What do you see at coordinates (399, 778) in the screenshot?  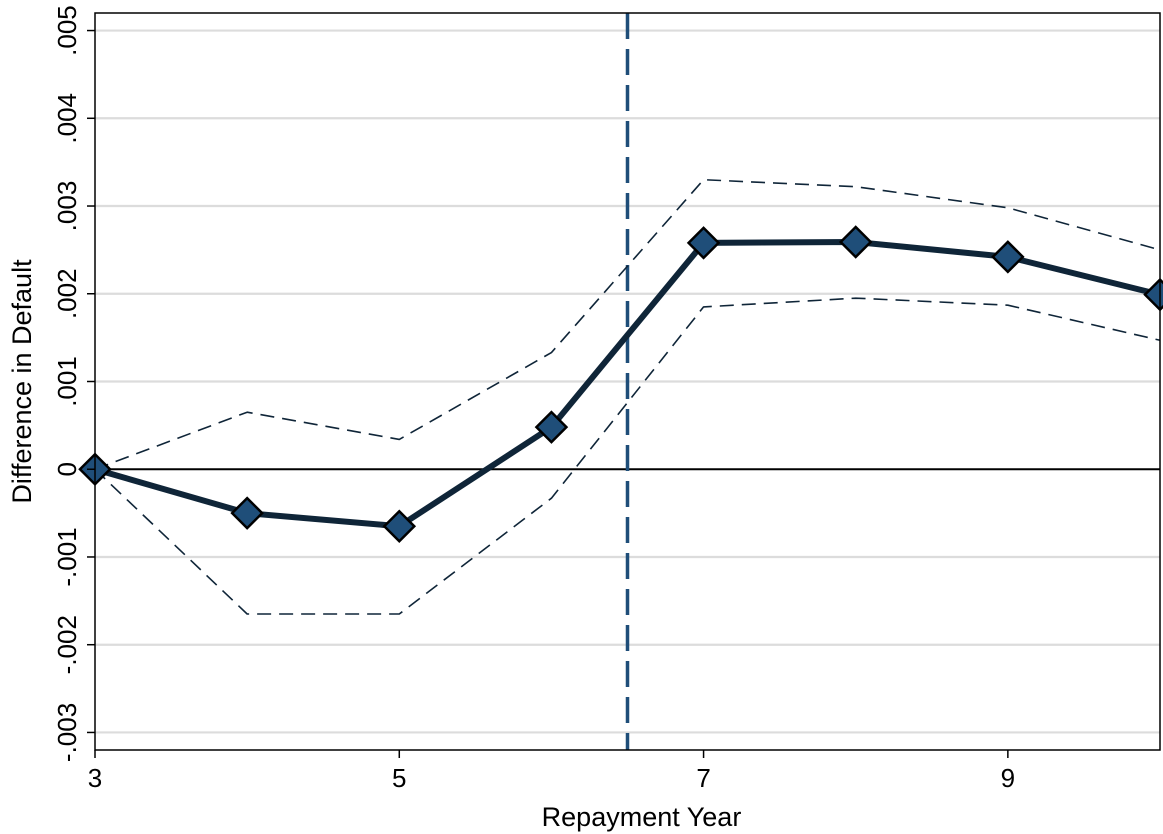 I see `x-tick-label: 5` at bounding box center [399, 778].